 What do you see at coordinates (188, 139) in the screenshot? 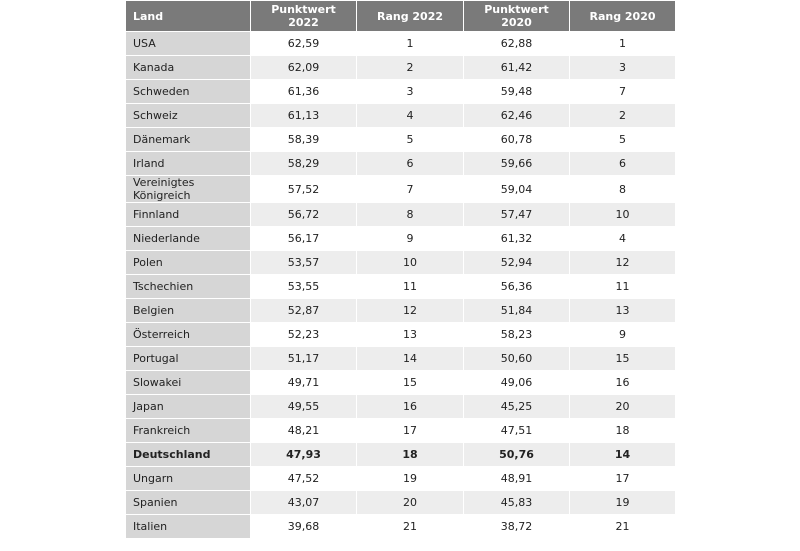
I see `country-cell: Dänemark` at bounding box center [188, 139].